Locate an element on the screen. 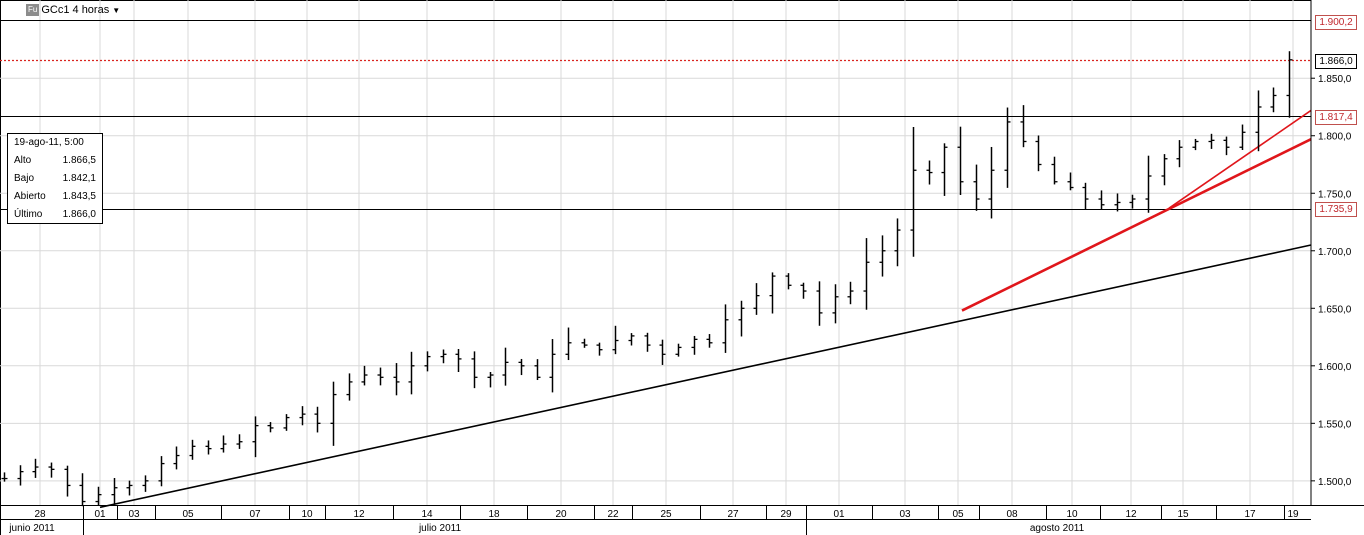 This screenshot has width=1364, height=535. y-tick-label: 1.500,0 is located at coordinates (1335, 482).